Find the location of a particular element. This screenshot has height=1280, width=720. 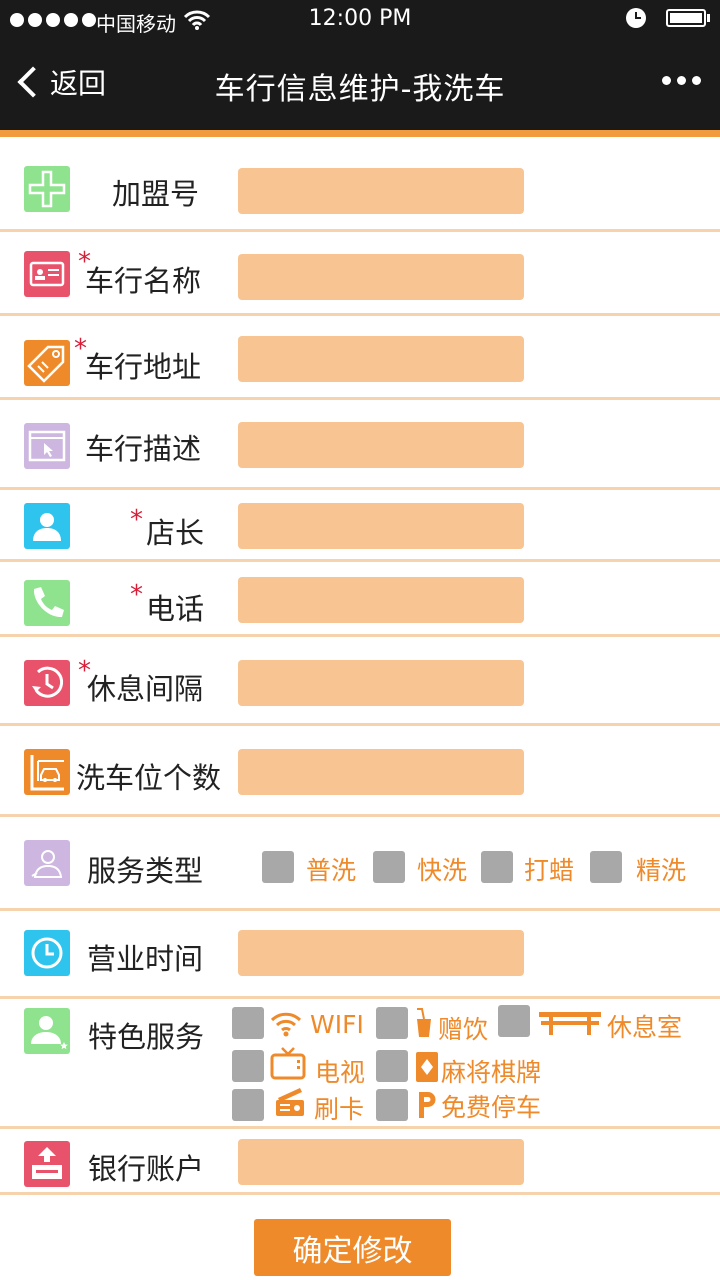

plus-icon is located at coordinates (47, 189).